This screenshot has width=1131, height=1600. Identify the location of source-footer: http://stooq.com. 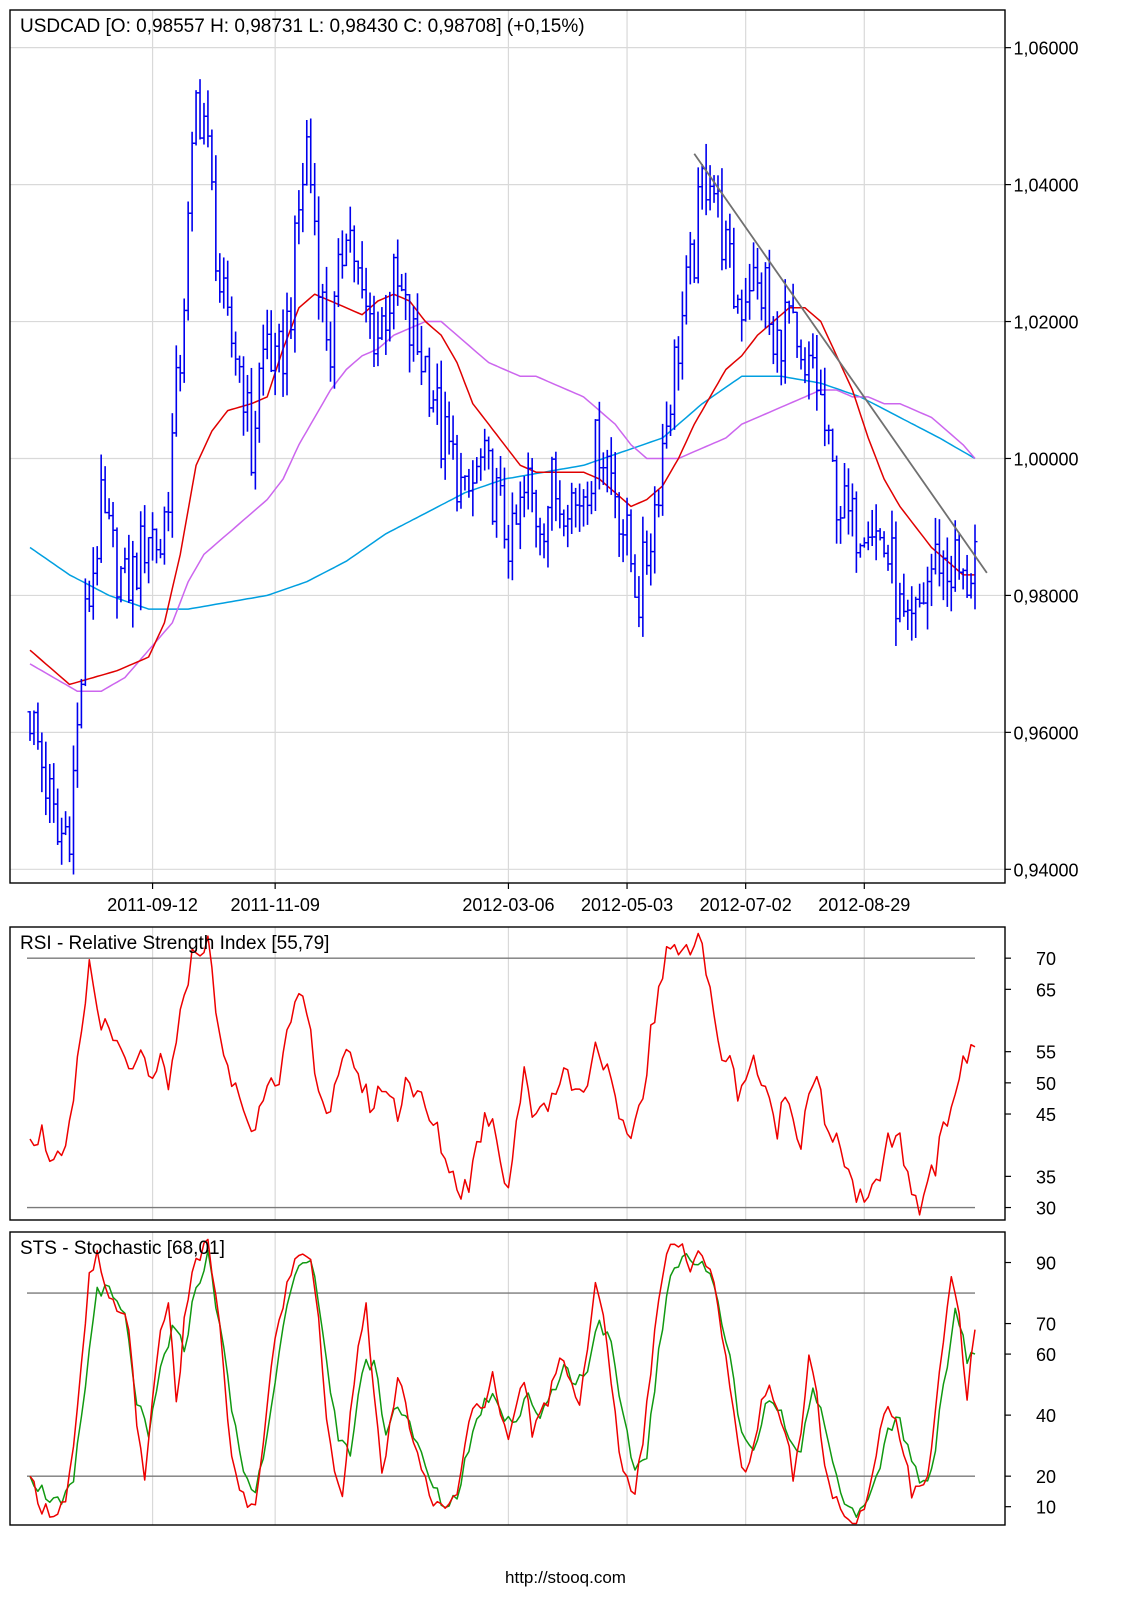
(565, 1577).